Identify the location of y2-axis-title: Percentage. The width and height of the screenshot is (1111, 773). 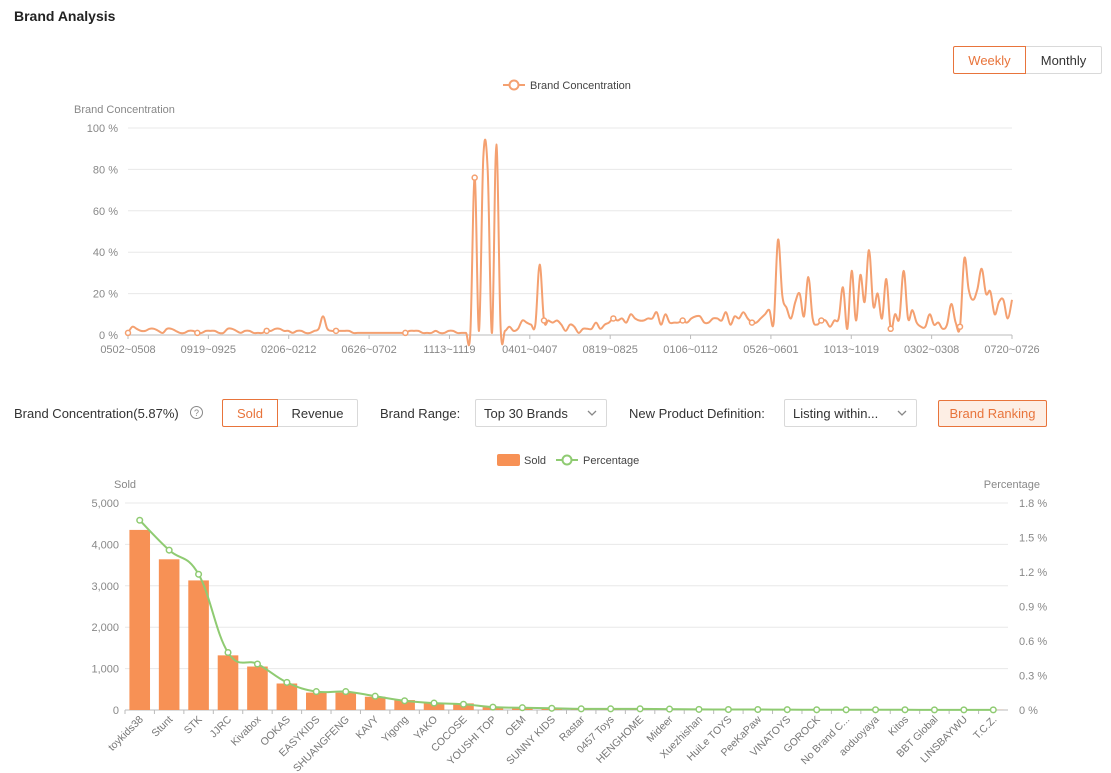
(1012, 485).